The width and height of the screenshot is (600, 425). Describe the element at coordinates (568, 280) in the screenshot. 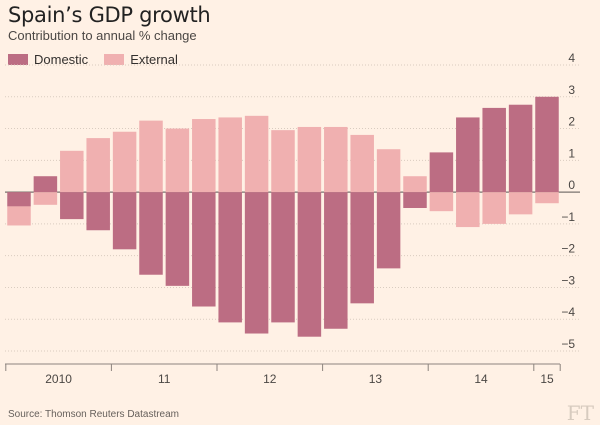

I see `y-tick-label: −3` at that location.